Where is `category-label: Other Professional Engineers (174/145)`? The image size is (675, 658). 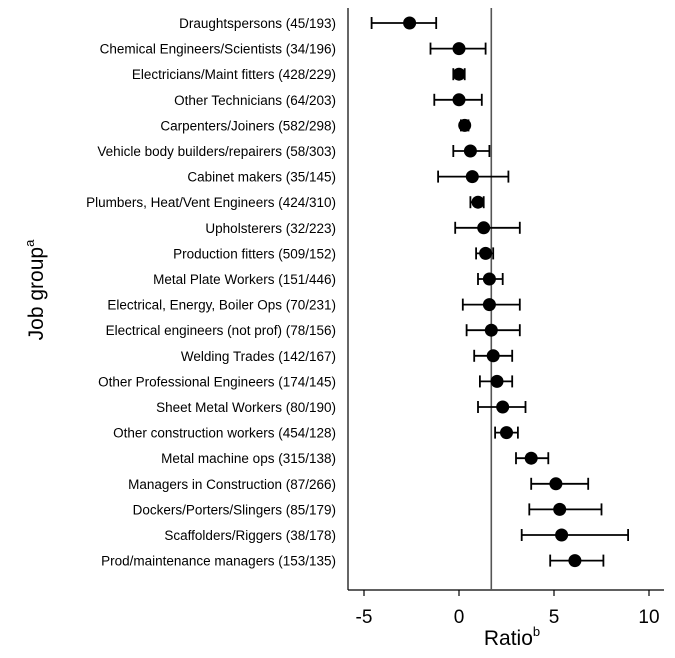
category-label: Other Professional Engineers (174/145) is located at coordinates (217, 381).